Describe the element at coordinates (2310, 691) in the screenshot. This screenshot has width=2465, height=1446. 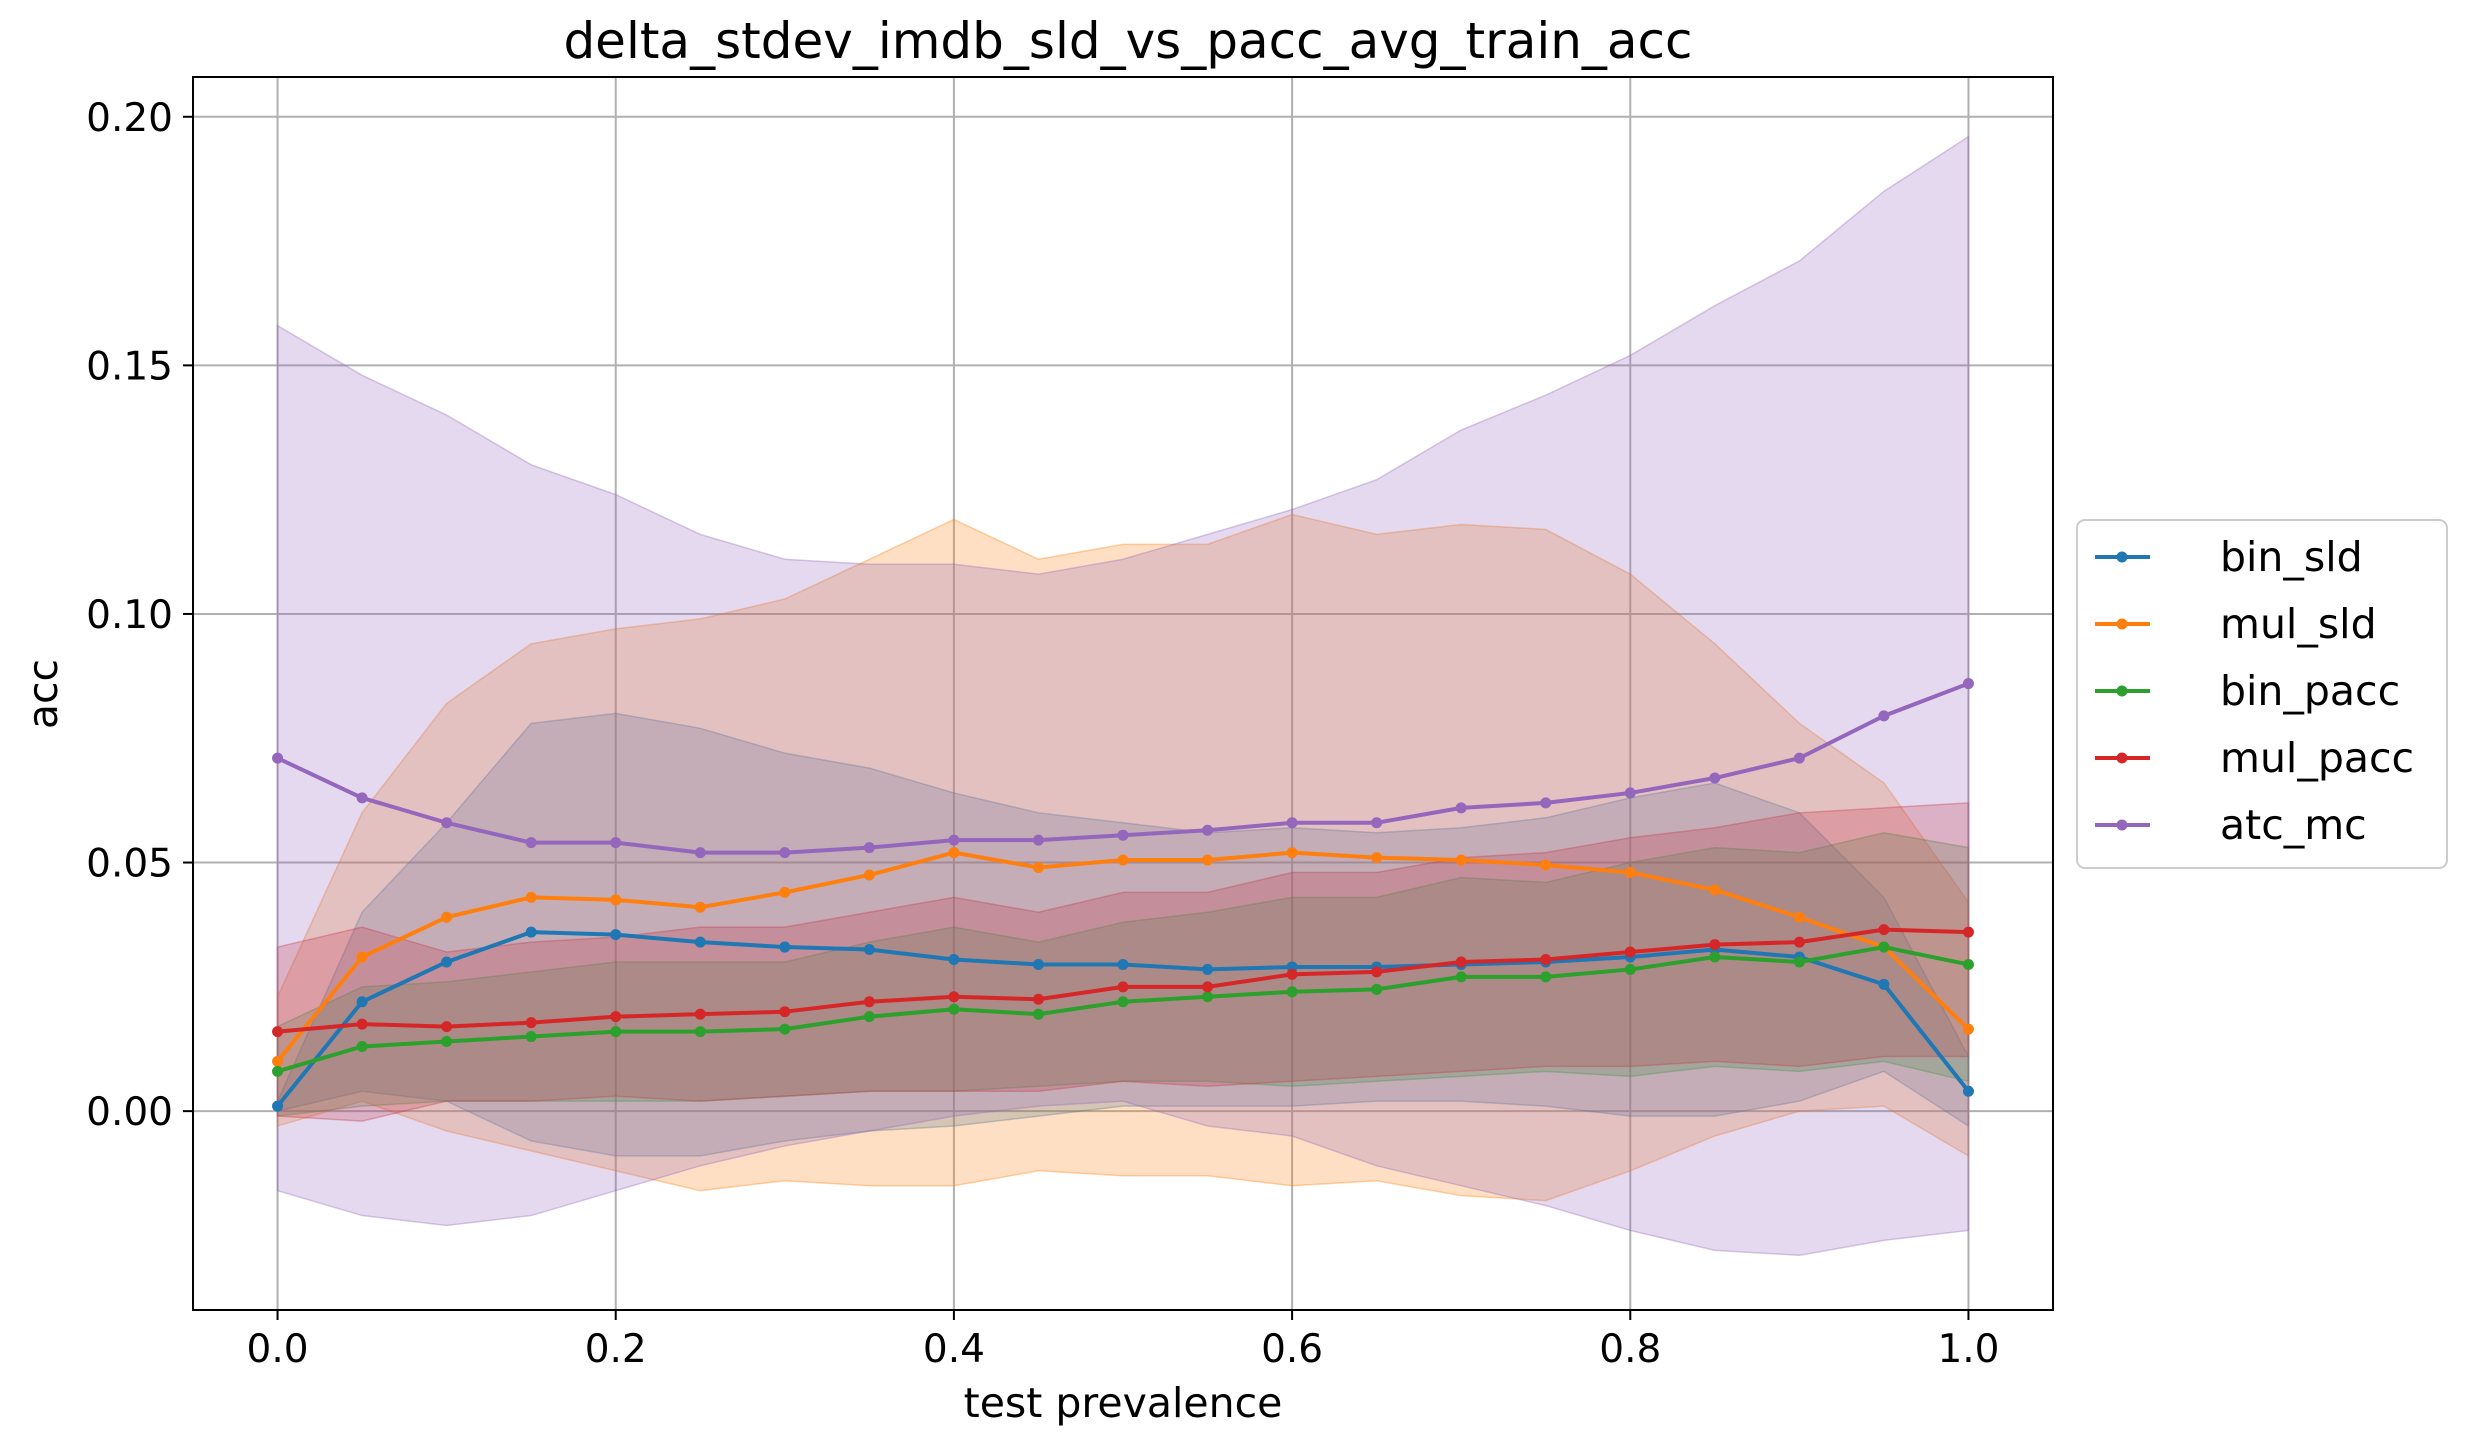
I see `legend-label-bin_pacc: bin_pacc` at that location.